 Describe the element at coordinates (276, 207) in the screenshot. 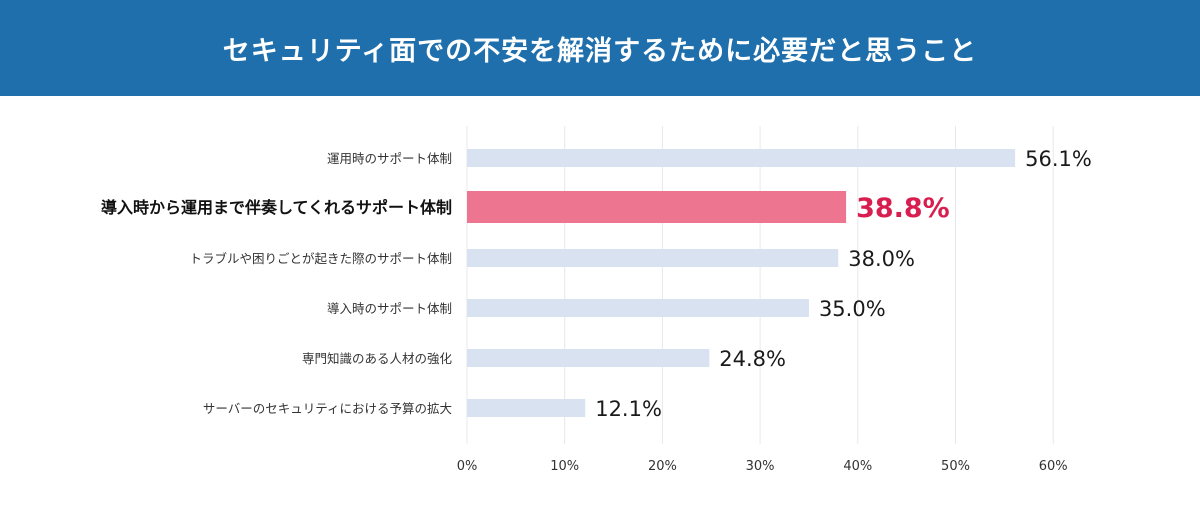

I see `category-label: 導入時から運用まで伴奏してくれるサポート体制` at that location.